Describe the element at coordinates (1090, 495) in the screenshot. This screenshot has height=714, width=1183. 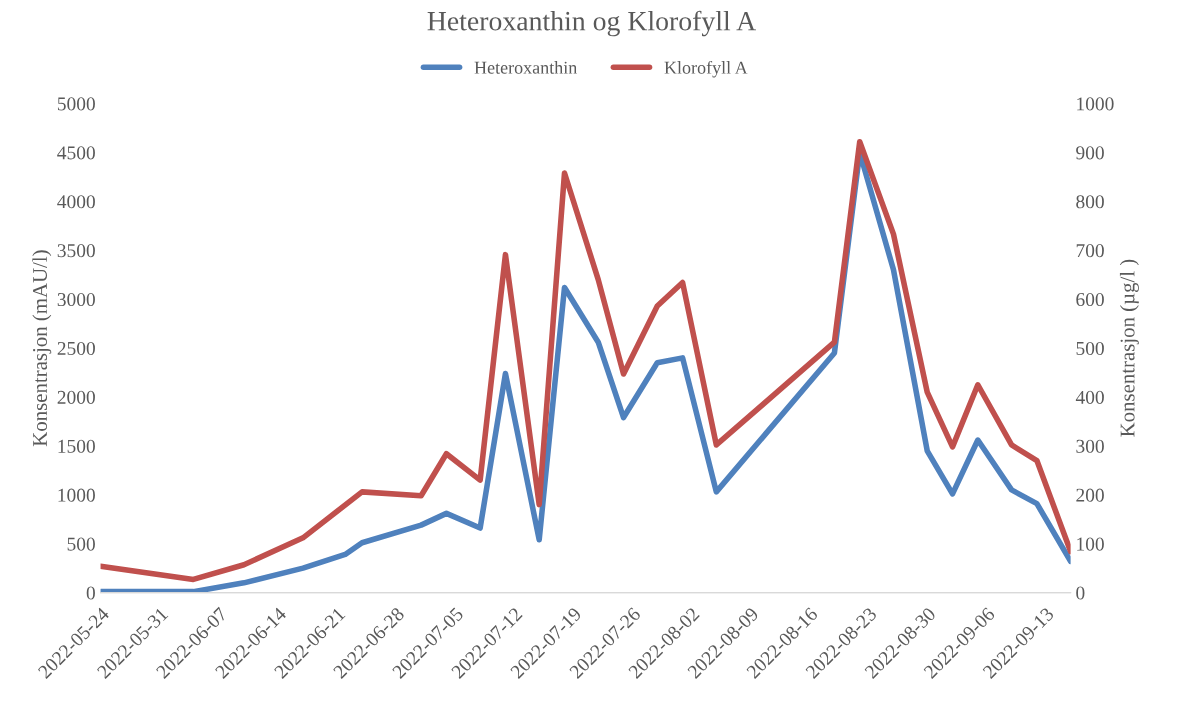
I see `y2-tick-label: 200` at that location.